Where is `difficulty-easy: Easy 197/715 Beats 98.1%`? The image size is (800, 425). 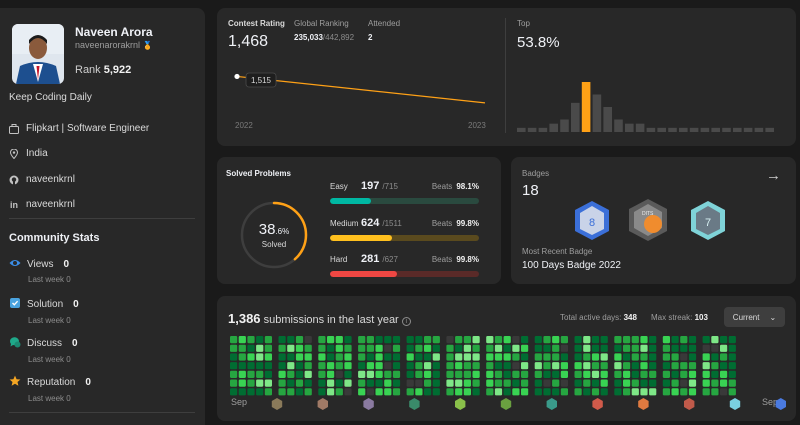
difficulty-easy: Easy 197/715 Beats 98.1% is located at coordinates (404, 192).